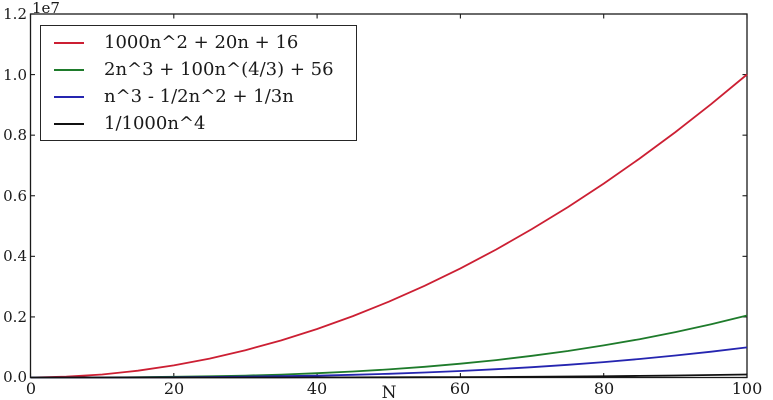 The height and width of the screenshot is (400, 773). I want to click on x-axis-label: N, so click(389, 391).